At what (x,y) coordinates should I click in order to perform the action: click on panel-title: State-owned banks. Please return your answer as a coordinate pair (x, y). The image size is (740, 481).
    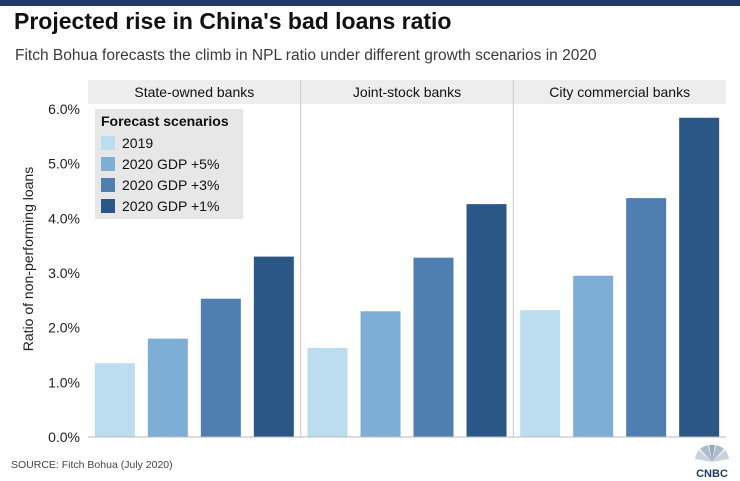
    Looking at the image, I should click on (194, 92).